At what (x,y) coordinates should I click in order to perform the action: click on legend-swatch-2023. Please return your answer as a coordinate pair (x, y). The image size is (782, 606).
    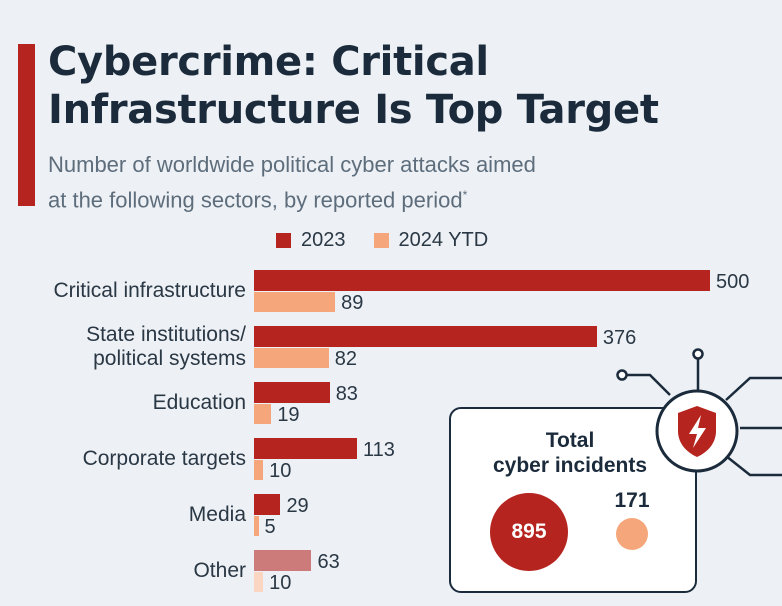
    Looking at the image, I should click on (283, 240).